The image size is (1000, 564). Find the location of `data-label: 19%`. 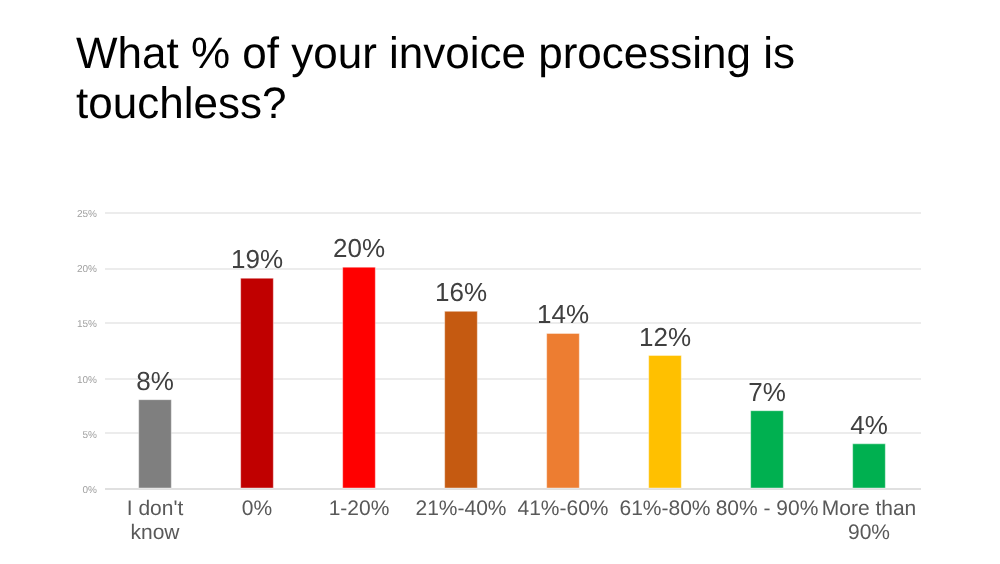

data-label: 19% is located at coordinates (257, 259).